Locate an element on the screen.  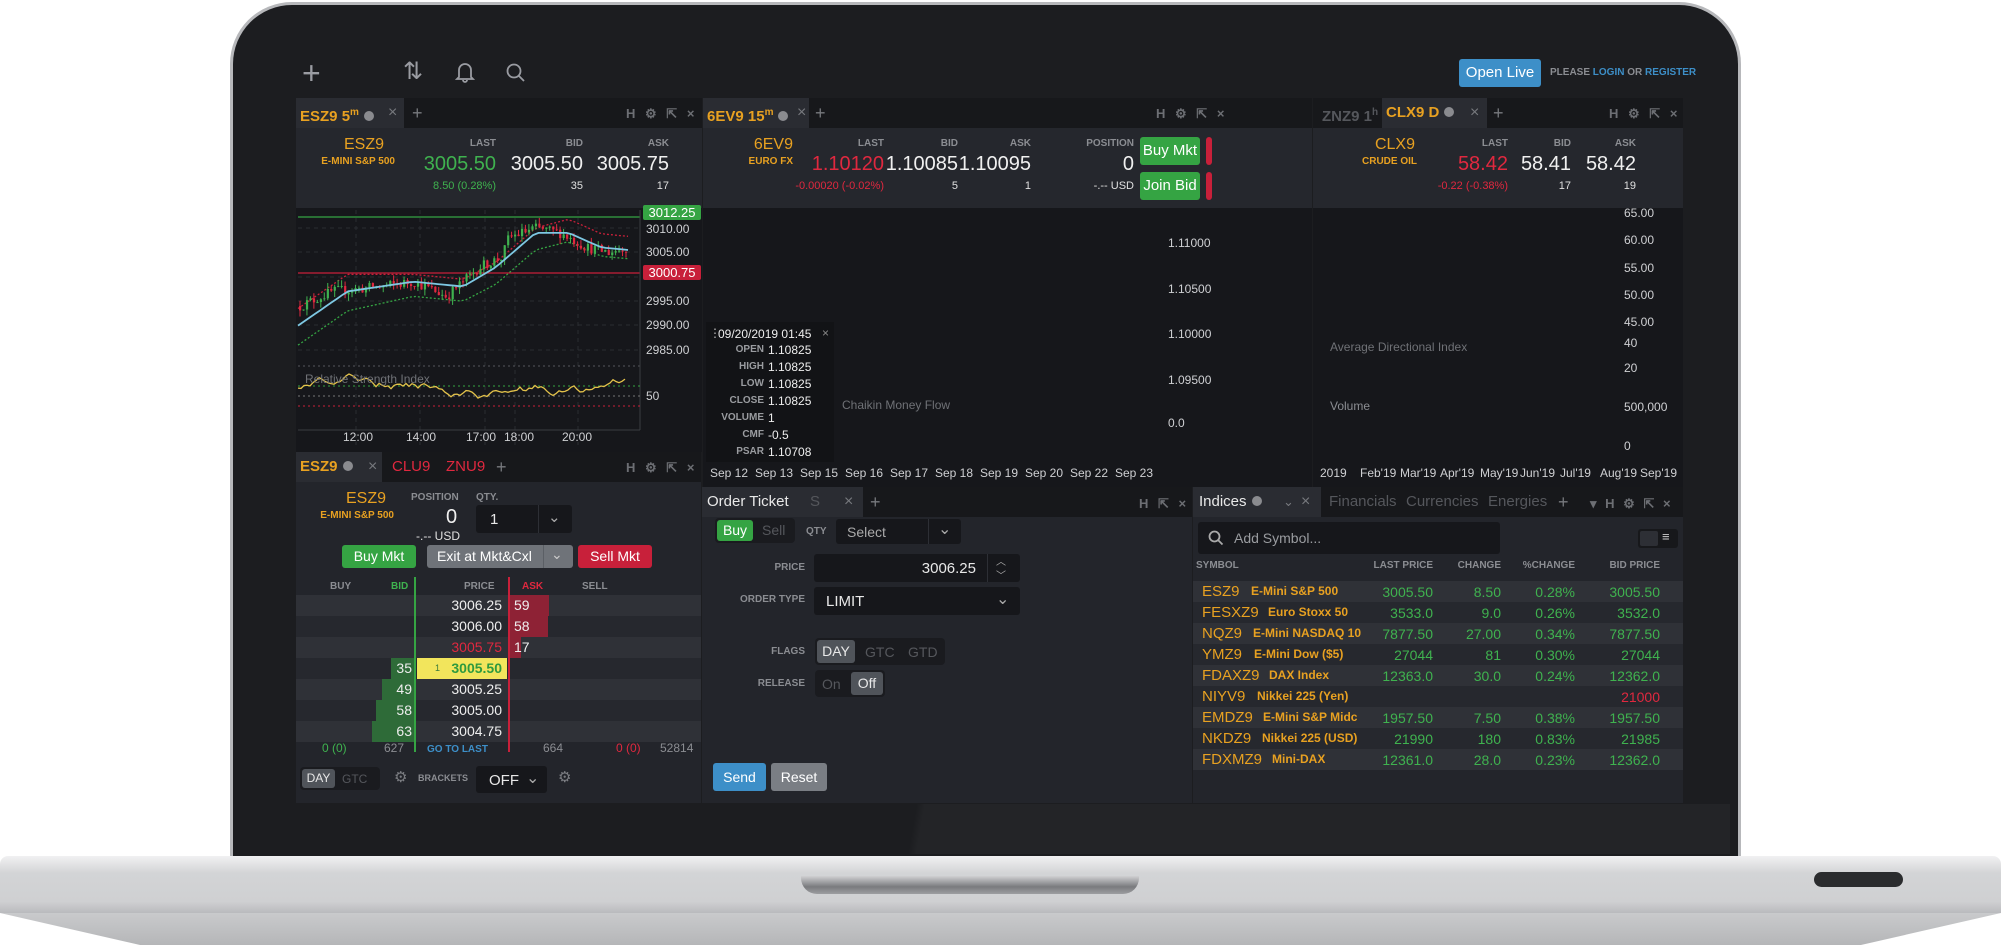
tif-toggle: DAY GTC is located at coordinates (340, 778).